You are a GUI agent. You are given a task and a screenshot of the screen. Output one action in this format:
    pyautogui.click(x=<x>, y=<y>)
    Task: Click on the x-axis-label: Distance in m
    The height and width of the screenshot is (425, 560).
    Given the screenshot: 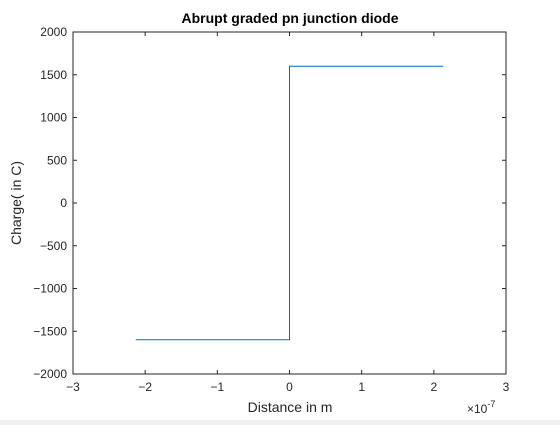 What is the action you would take?
    pyautogui.click(x=290, y=407)
    